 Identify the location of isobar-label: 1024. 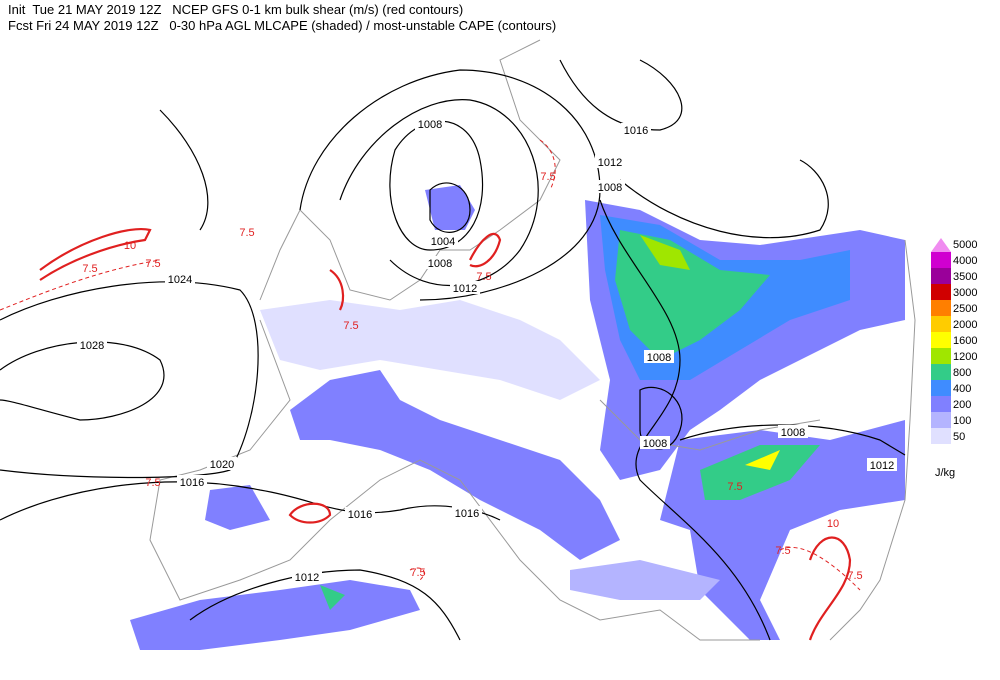
(180, 280).